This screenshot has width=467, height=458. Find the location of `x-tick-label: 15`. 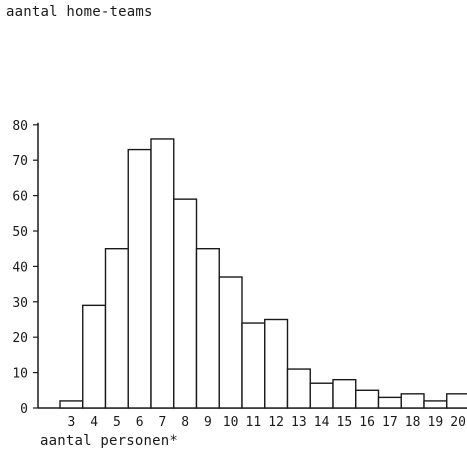

x-tick-label: 15 is located at coordinates (345, 422).